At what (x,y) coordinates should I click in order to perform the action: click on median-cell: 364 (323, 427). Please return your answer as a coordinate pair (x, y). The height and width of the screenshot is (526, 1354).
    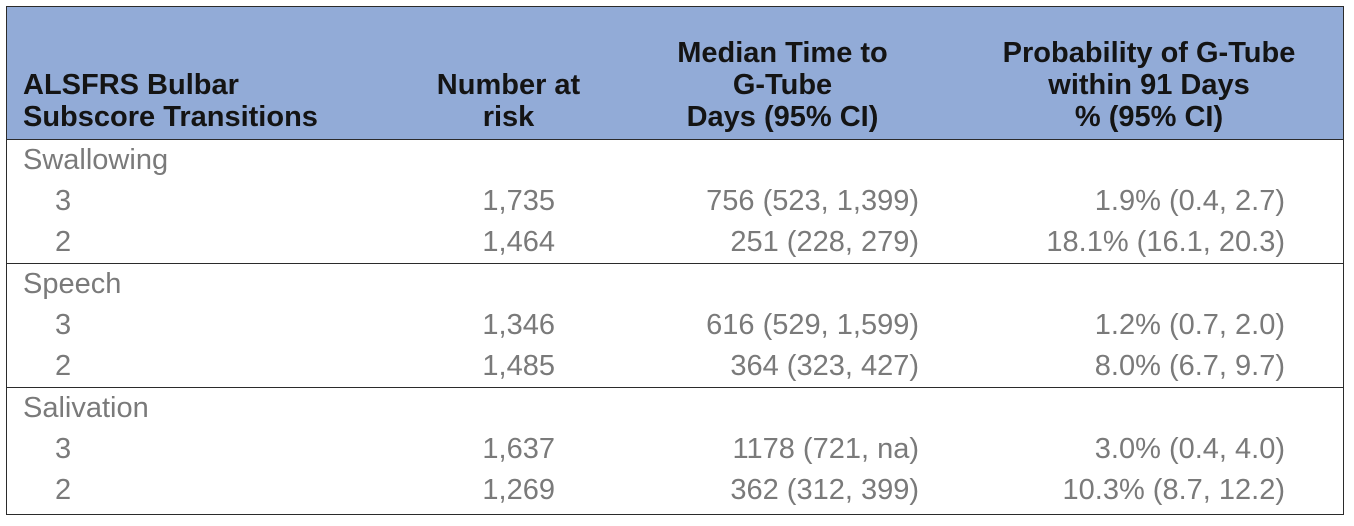
    Looking at the image, I should click on (824, 366).